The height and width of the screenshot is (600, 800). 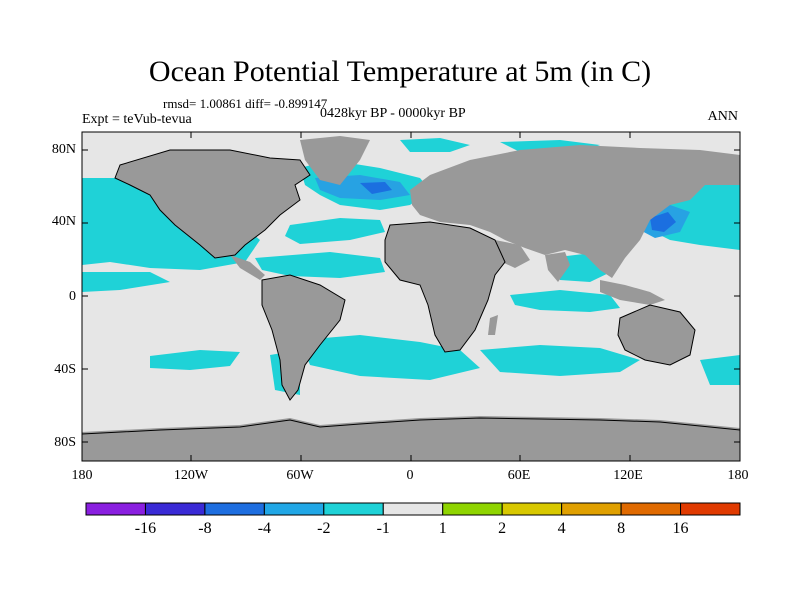 What do you see at coordinates (561, 528) in the screenshot?
I see `colorbar-tick-label: 4` at bounding box center [561, 528].